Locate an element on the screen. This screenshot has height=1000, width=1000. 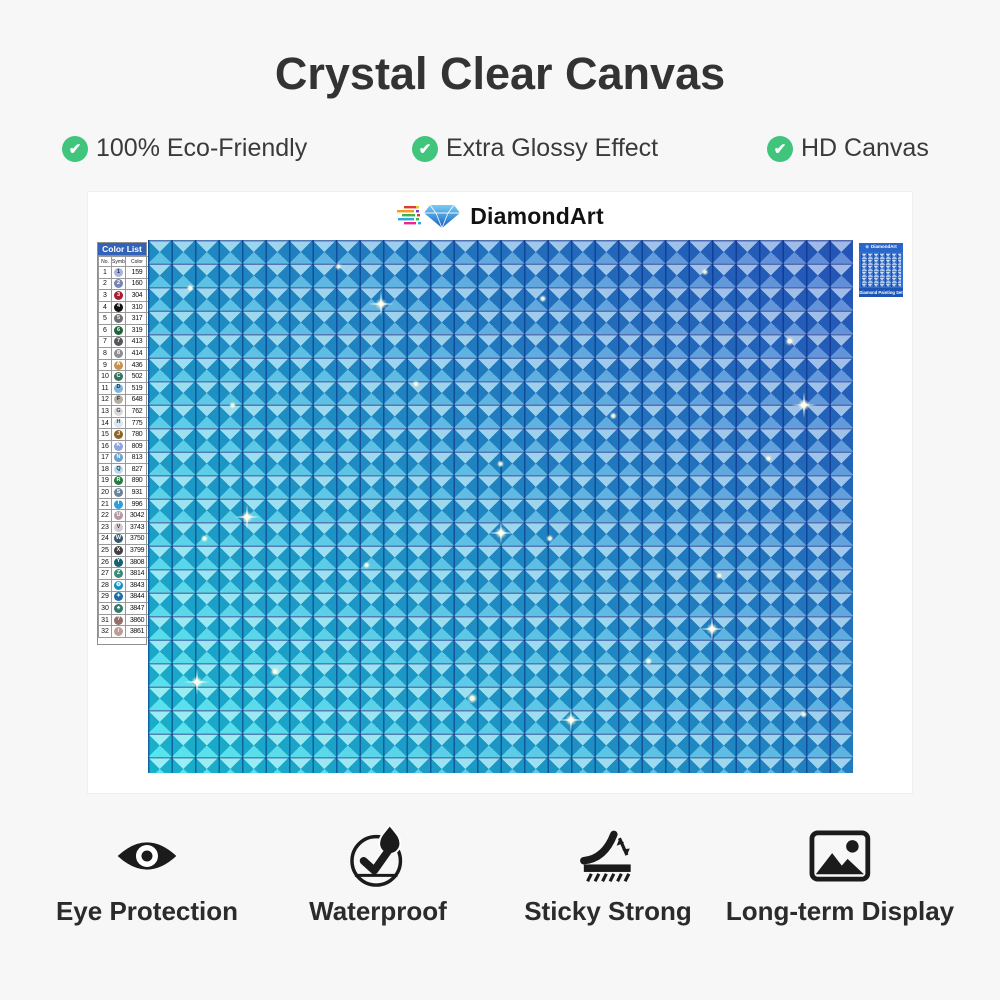
symbol-badge: ♣ is located at coordinates (118, 609).